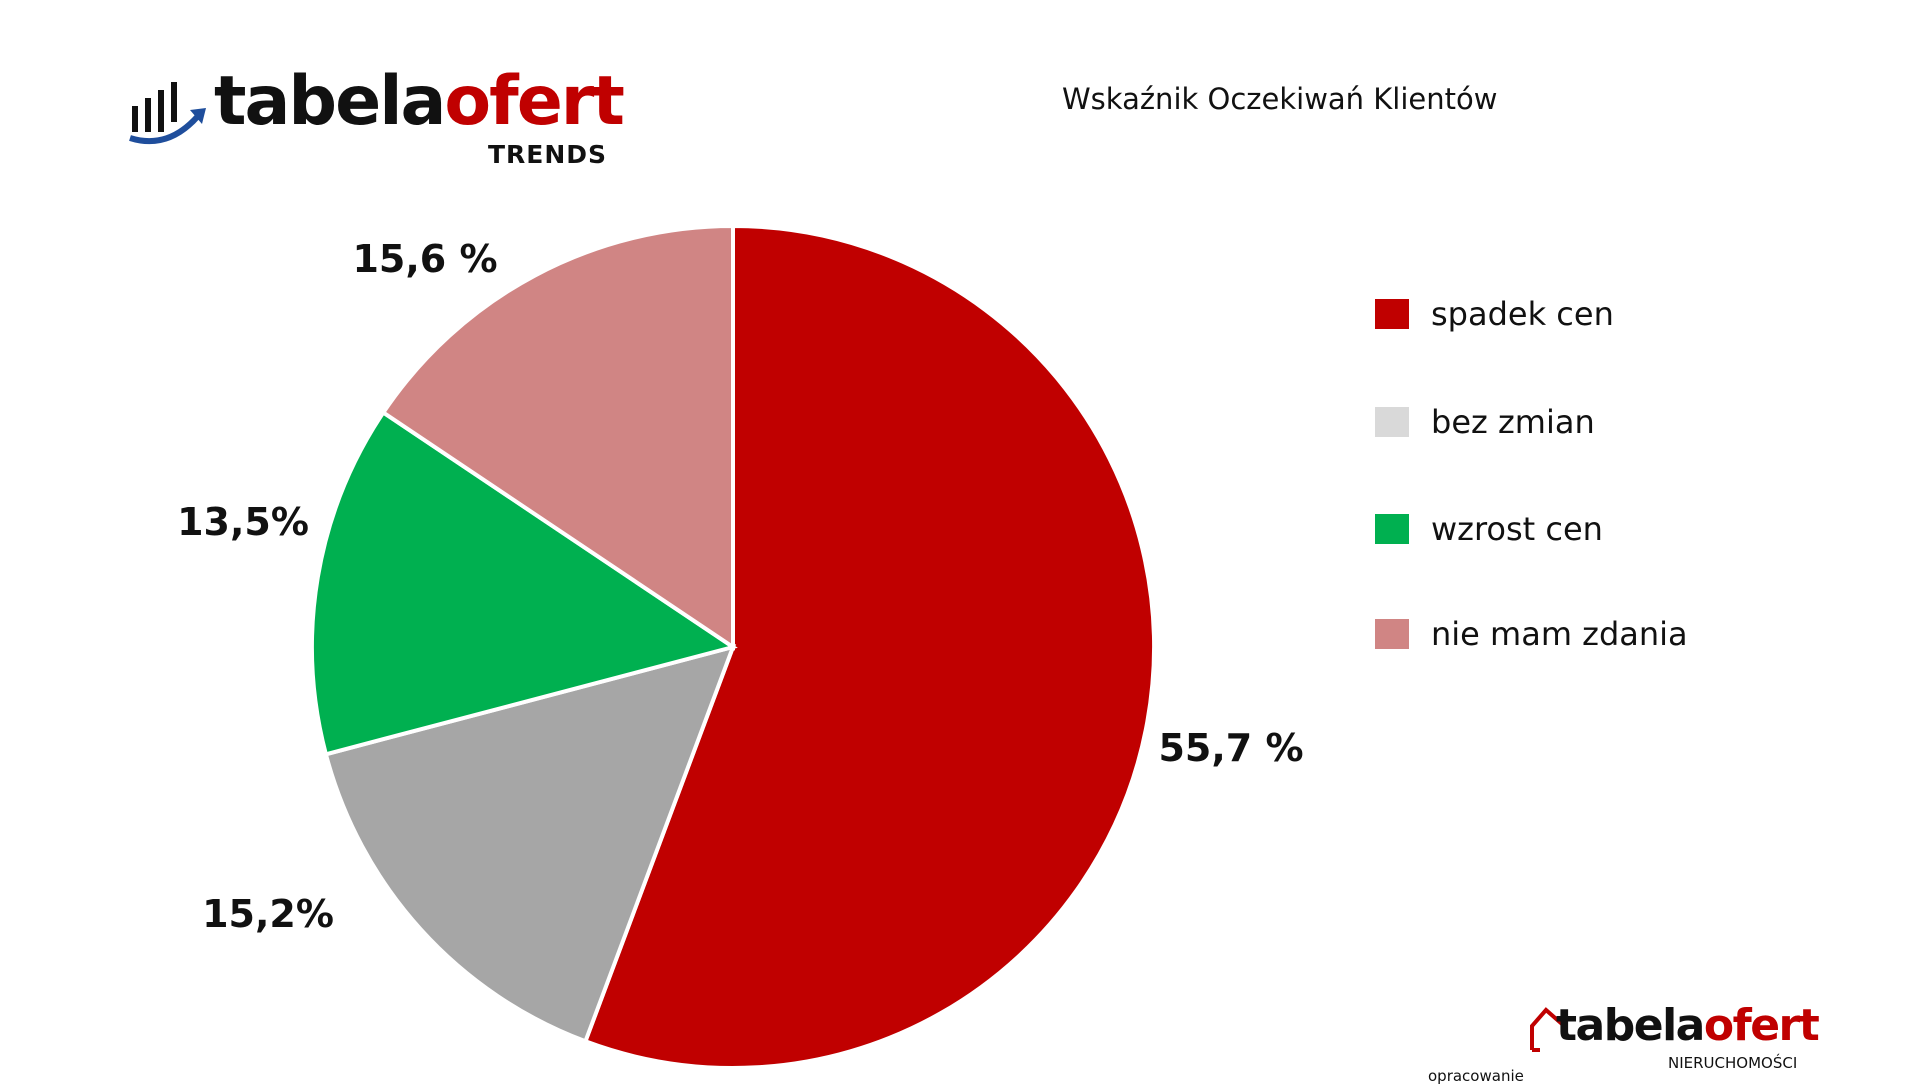 The width and height of the screenshot is (1920, 1085). I want to click on legend-label: wzrost cen, so click(1517, 529).